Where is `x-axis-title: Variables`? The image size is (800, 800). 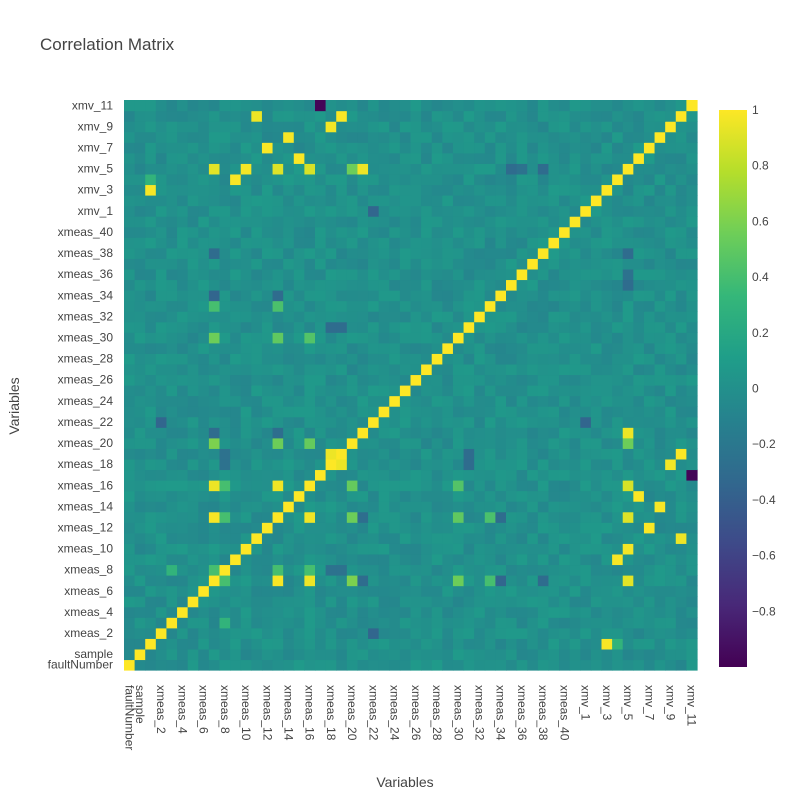 x-axis-title: Variables is located at coordinates (404, 782).